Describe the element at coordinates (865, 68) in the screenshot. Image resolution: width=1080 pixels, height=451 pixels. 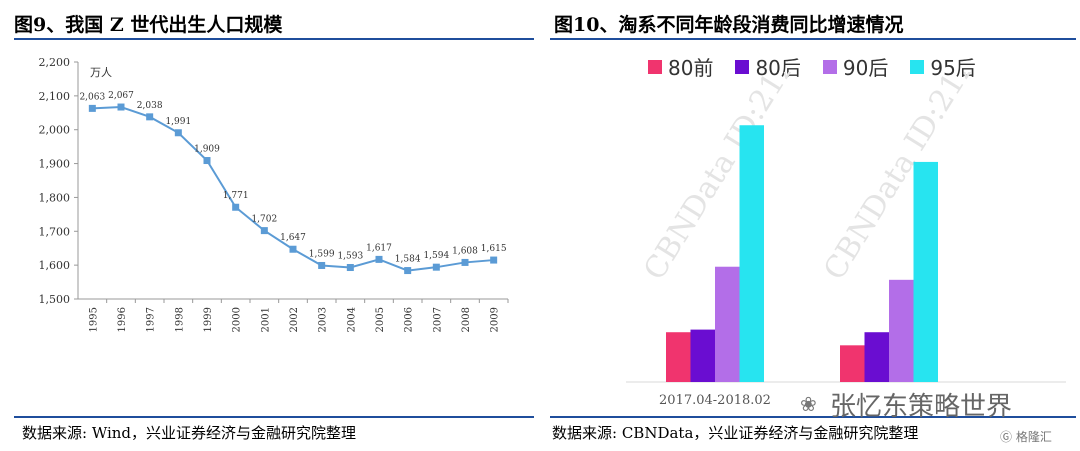
I see `legend-label: 90后` at that location.